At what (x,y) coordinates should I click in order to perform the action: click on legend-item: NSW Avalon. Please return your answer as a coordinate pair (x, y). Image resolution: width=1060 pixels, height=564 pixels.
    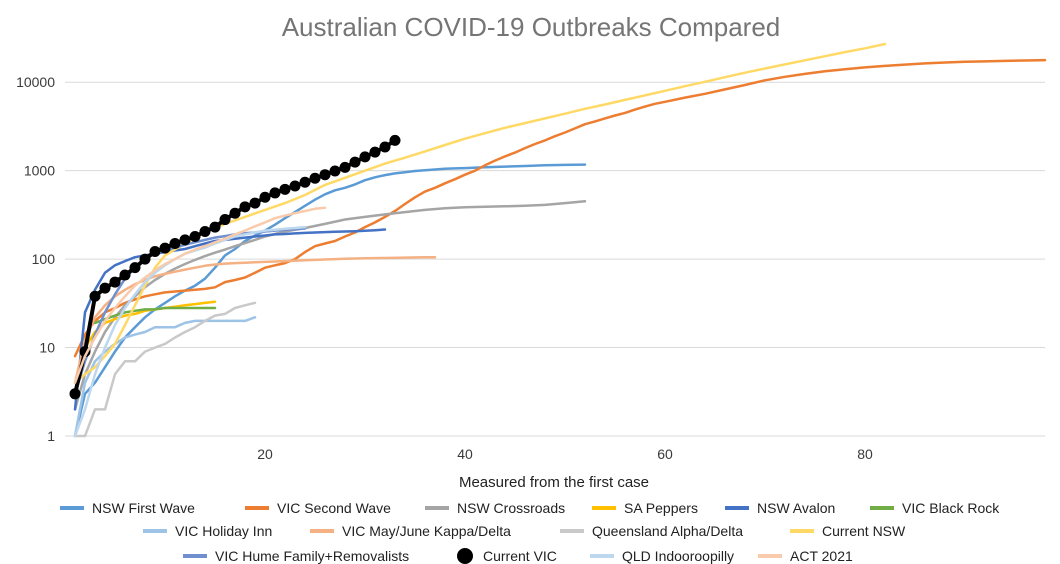
    Looking at the image, I should click on (780, 508).